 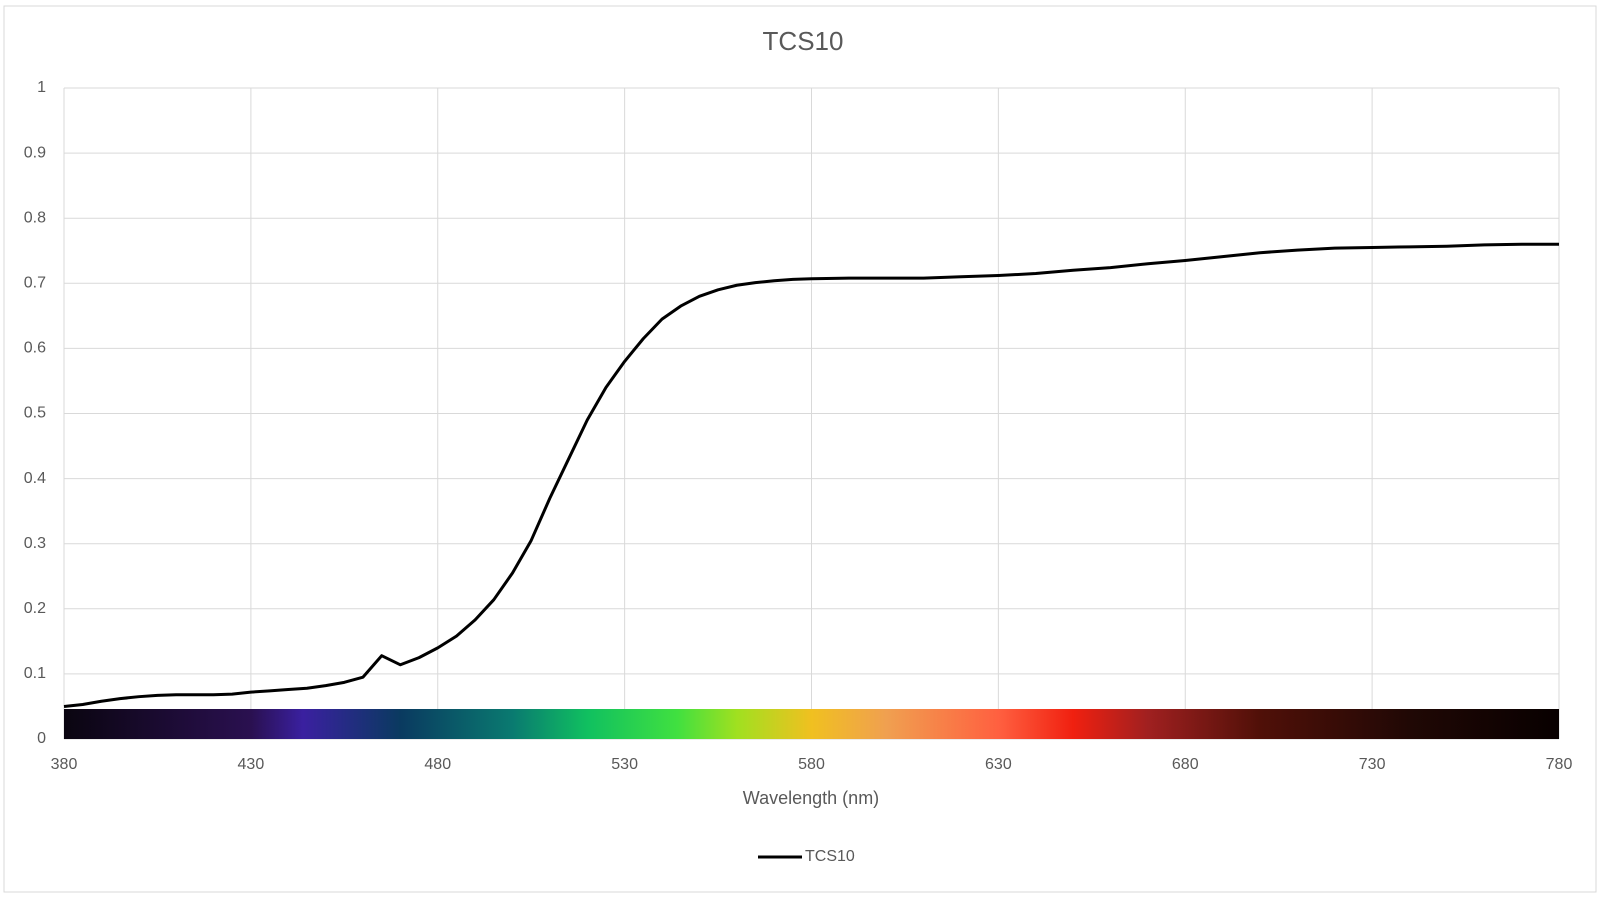 I want to click on y-tick-label: 0.7, so click(x=35, y=283).